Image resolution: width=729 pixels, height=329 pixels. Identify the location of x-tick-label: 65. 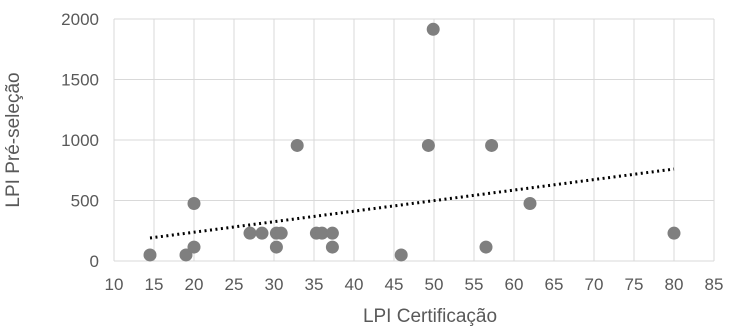
(554, 284).